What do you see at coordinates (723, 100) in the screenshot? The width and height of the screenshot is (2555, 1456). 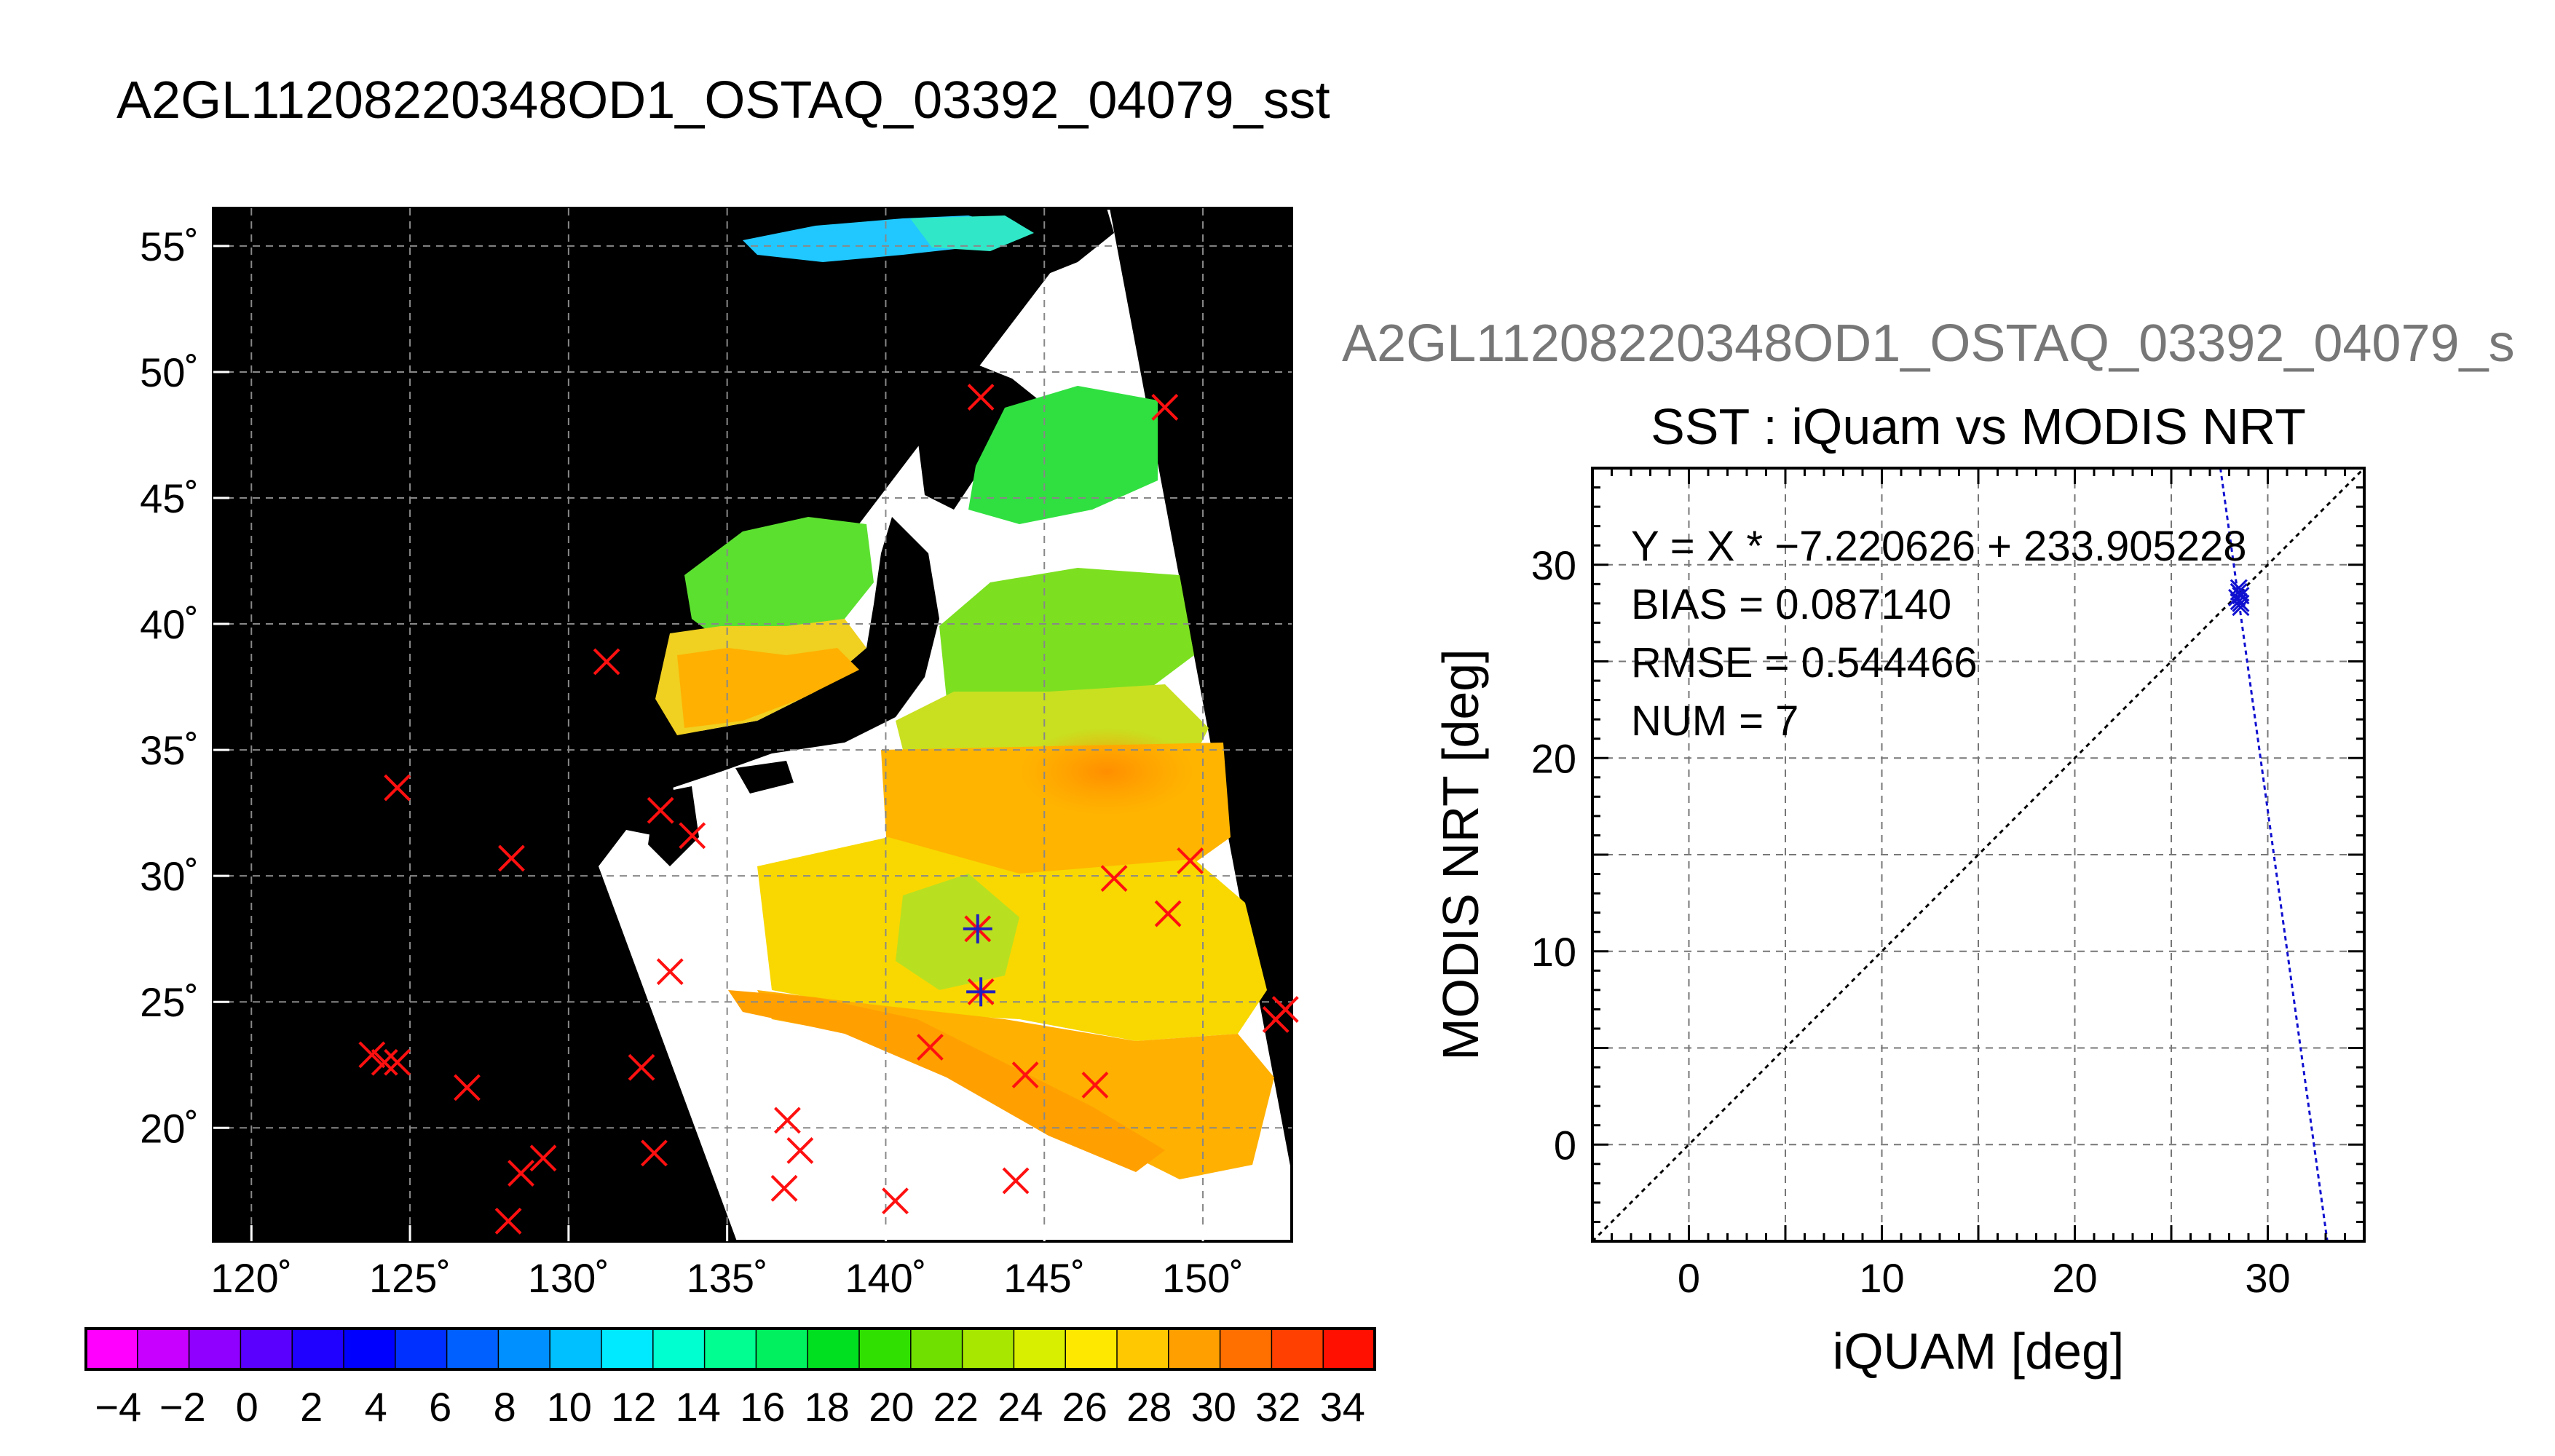 I see `main-title: A2GL11208220348OD1_OSTAQ_03392_04079_sst` at bounding box center [723, 100].